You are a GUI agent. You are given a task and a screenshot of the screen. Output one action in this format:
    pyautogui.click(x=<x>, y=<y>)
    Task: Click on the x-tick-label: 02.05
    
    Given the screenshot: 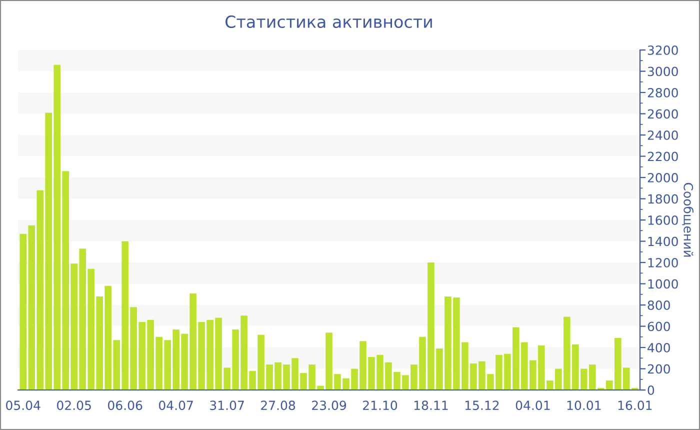 What is the action you would take?
    pyautogui.click(x=74, y=405)
    